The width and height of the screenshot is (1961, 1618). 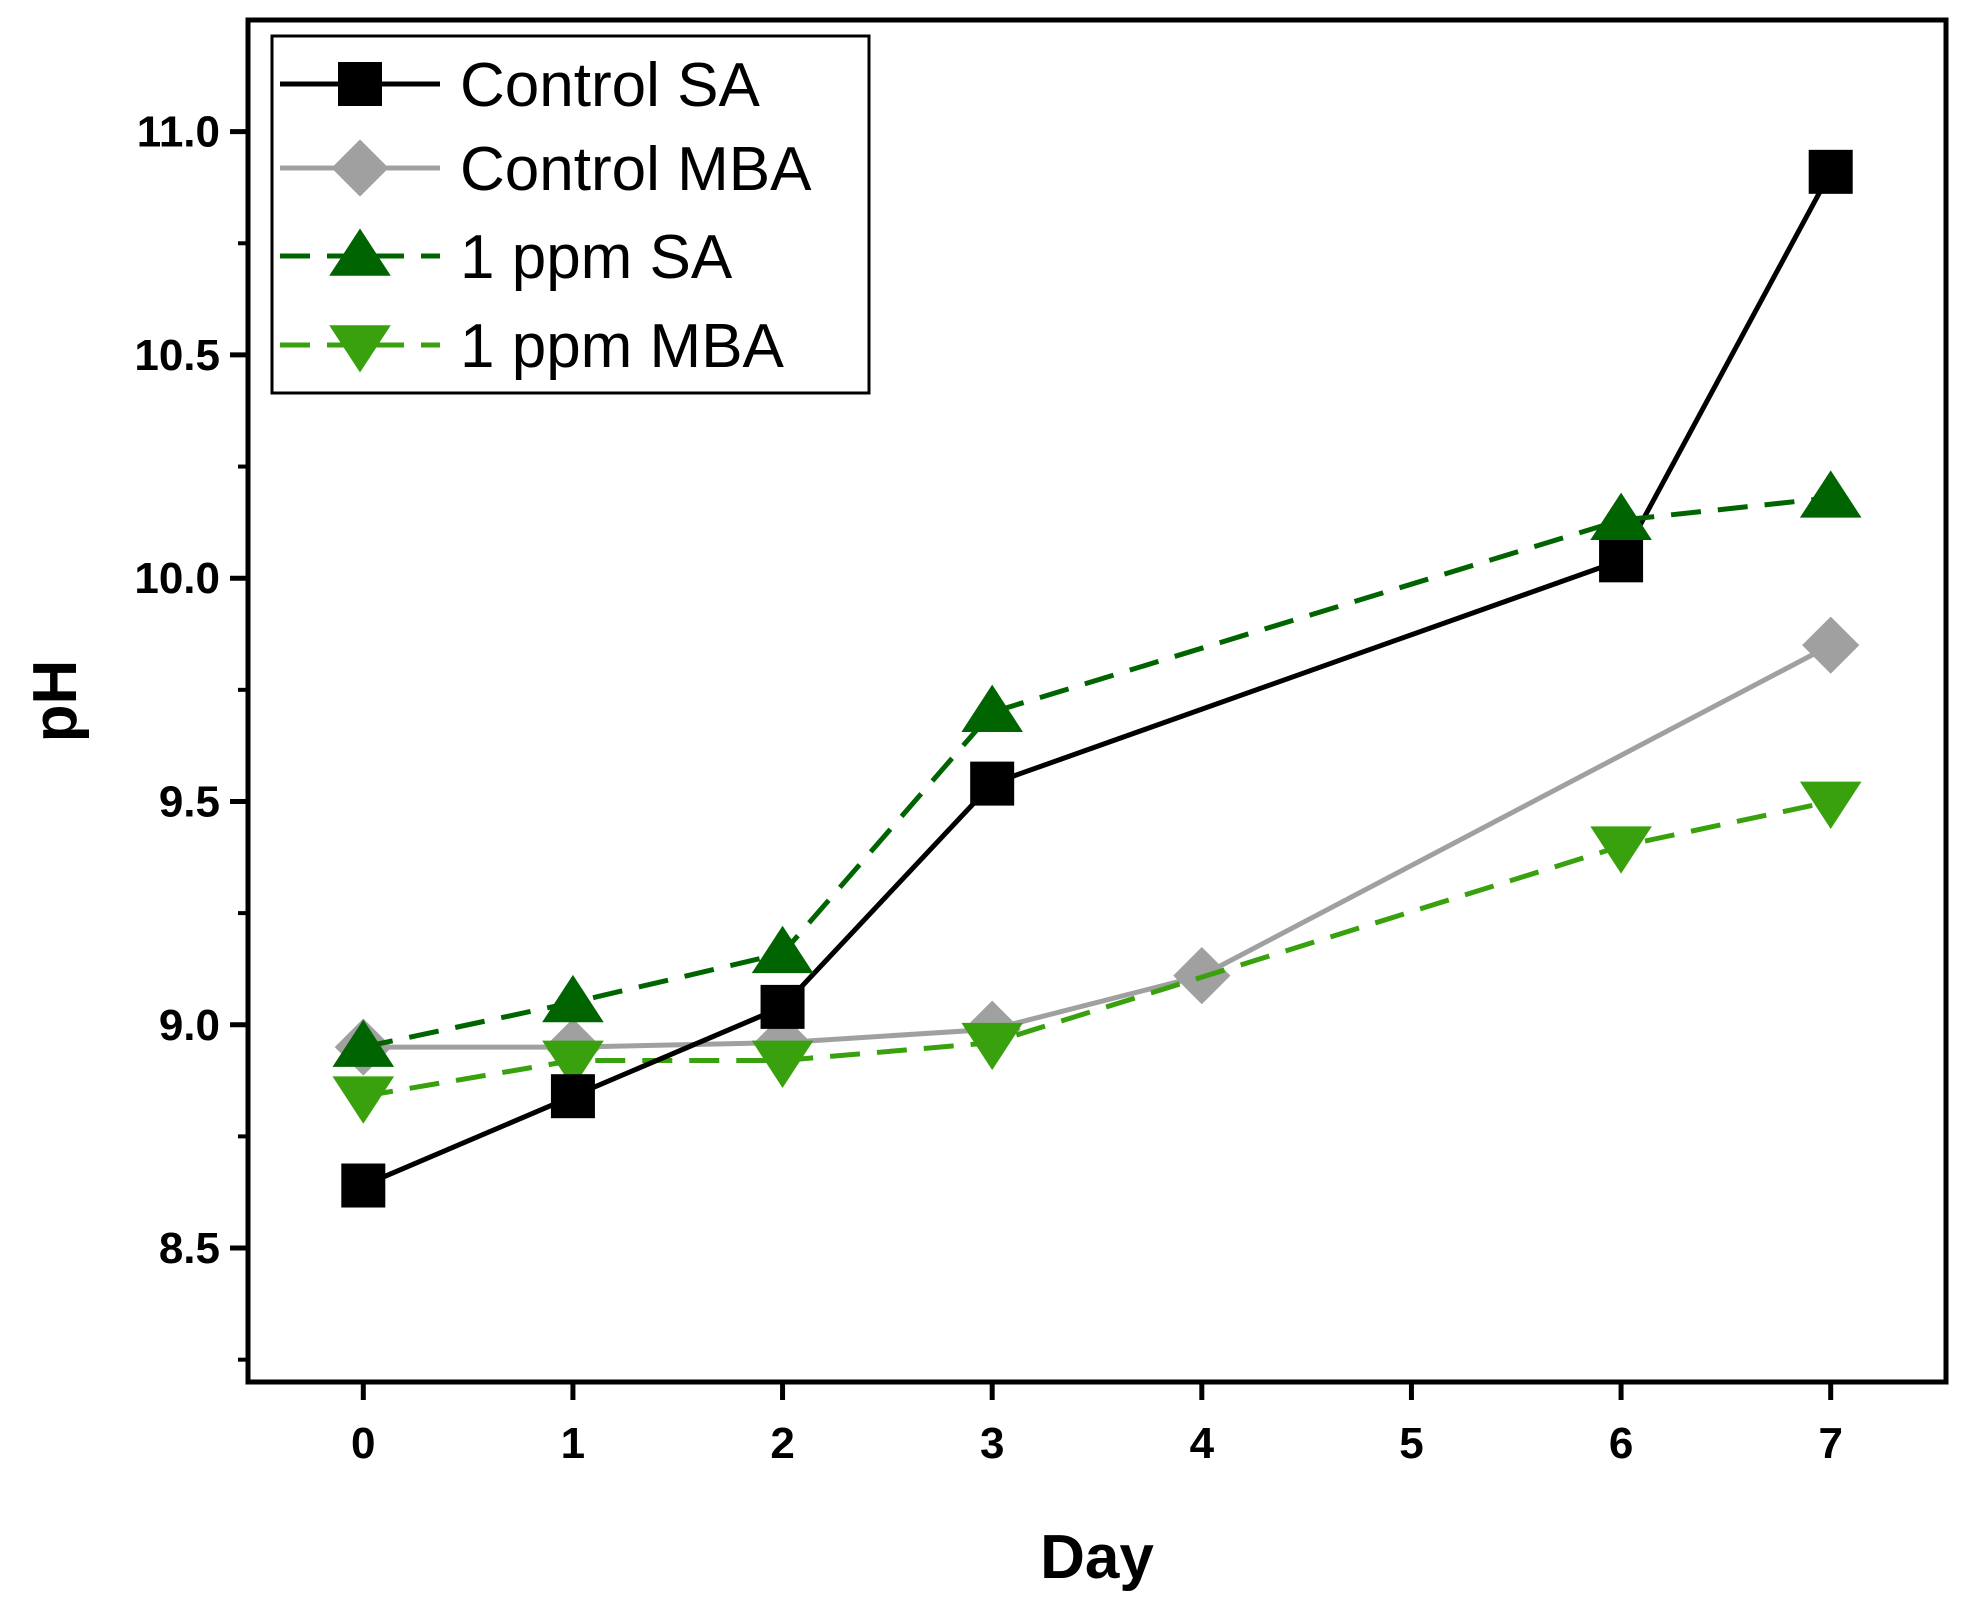 What do you see at coordinates (363, 1443) in the screenshot?
I see `x-tick-label-0: 0` at bounding box center [363, 1443].